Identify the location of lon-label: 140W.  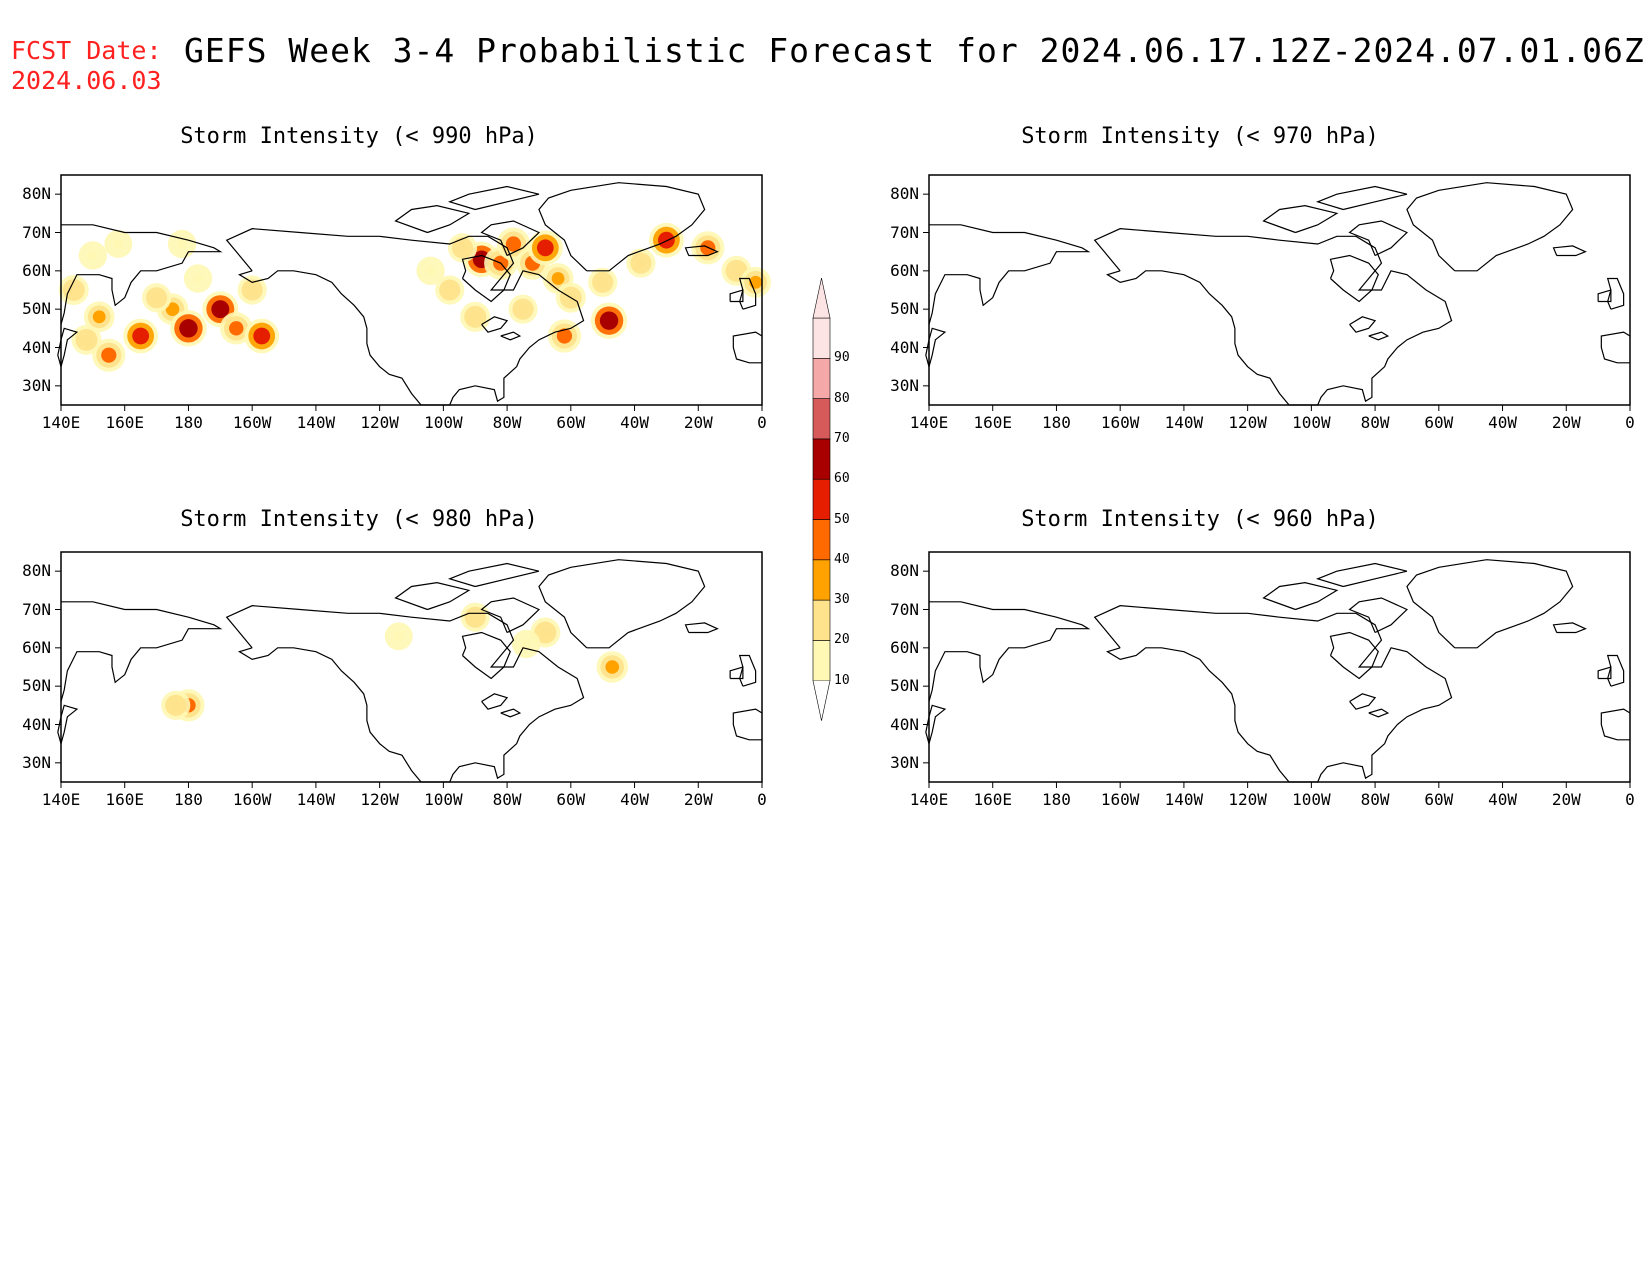
(1184, 799).